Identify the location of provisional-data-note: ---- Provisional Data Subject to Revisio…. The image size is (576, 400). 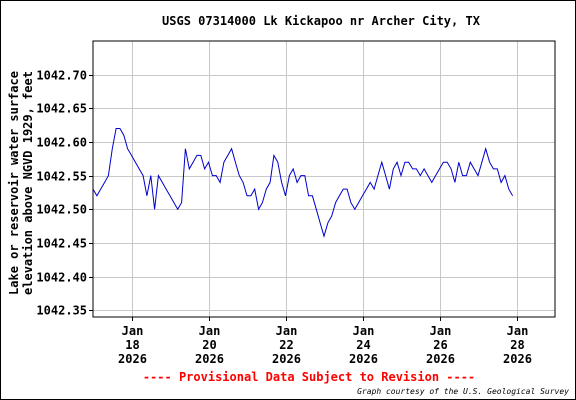
(309, 377).